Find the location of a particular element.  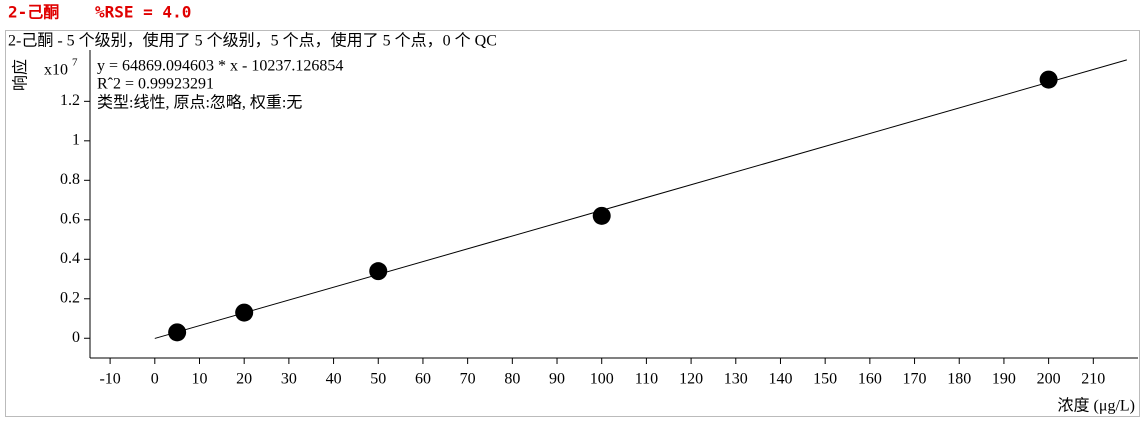

y-tick-label: 0.4 is located at coordinates (70, 258).